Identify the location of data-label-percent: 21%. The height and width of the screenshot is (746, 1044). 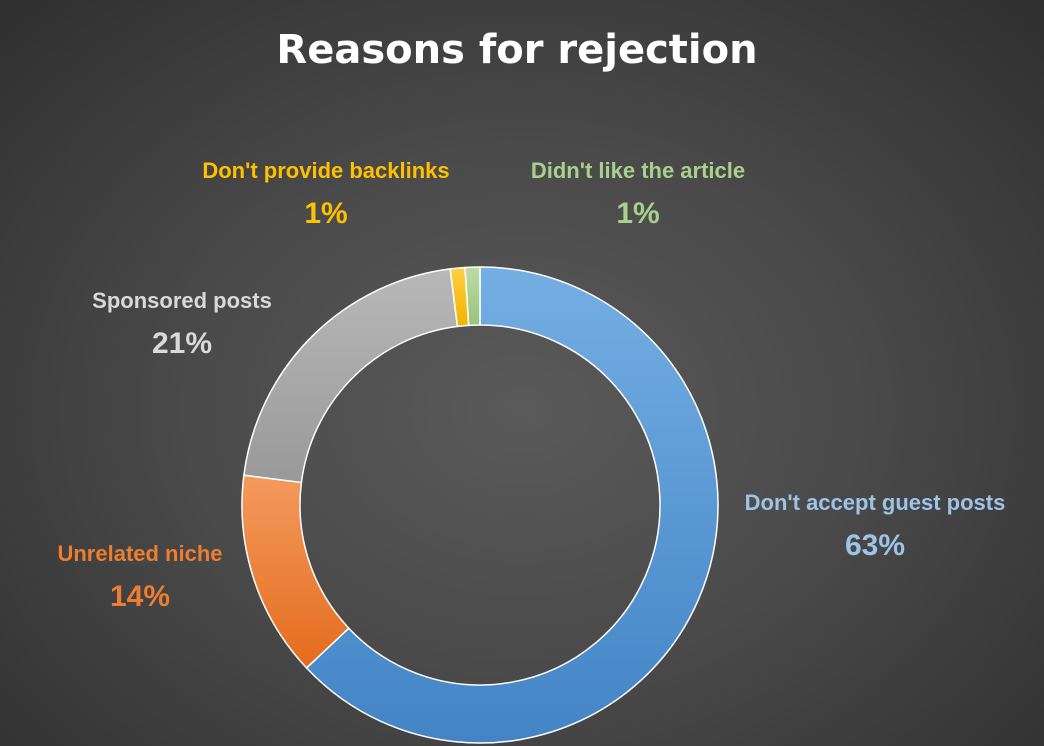
(182, 343).